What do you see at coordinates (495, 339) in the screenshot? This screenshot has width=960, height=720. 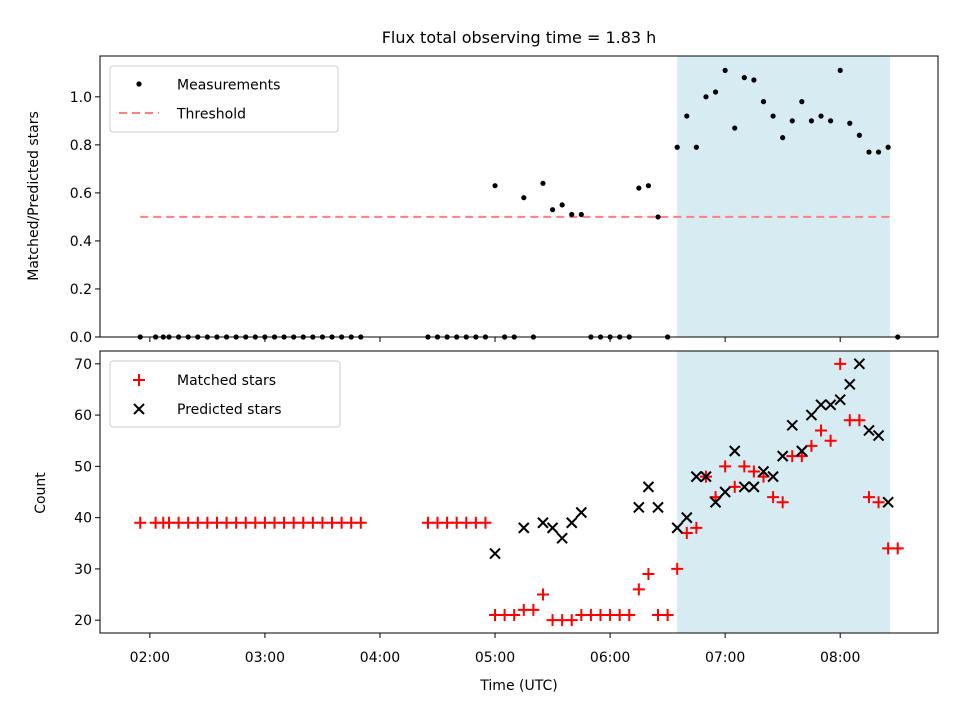 I see `top-x-ticks` at bounding box center [495, 339].